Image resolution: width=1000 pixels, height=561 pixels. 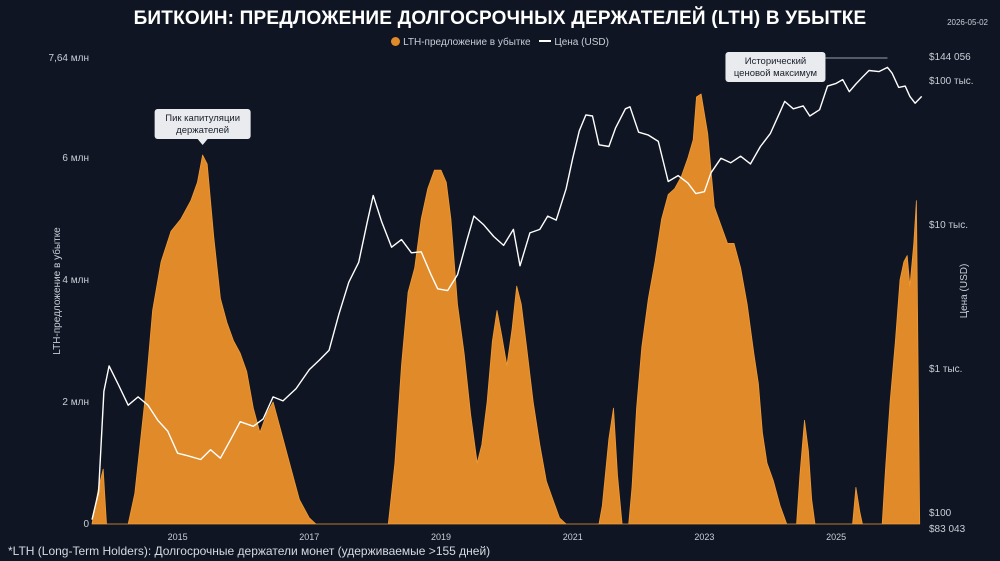 I want to click on y-right-tick-label: $100, so click(x=940, y=513).